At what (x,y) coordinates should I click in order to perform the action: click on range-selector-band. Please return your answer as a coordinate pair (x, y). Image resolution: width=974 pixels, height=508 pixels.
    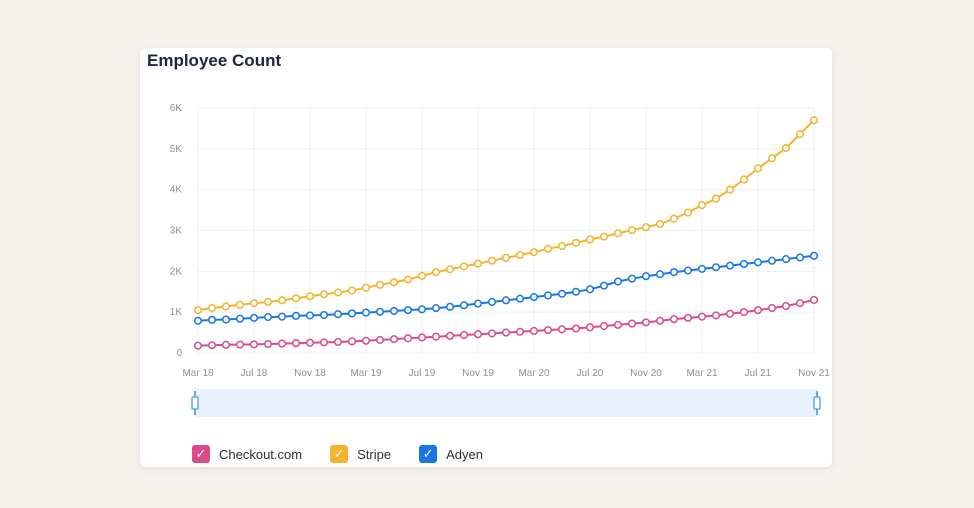
    Looking at the image, I should click on (506, 403).